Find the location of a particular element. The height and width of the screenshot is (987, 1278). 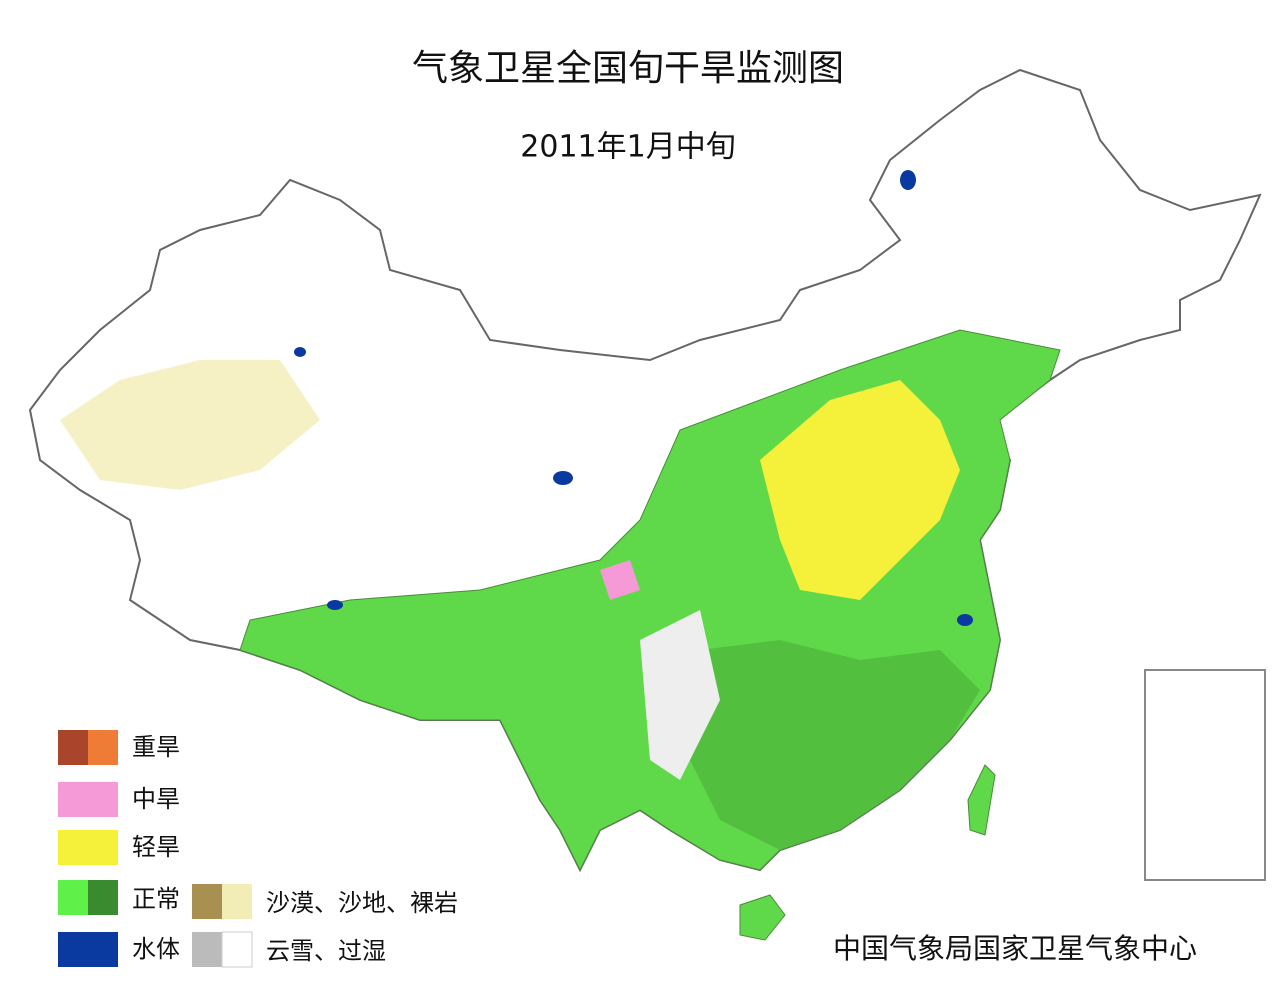

legend-label: 云雪、过湿 is located at coordinates (326, 951).